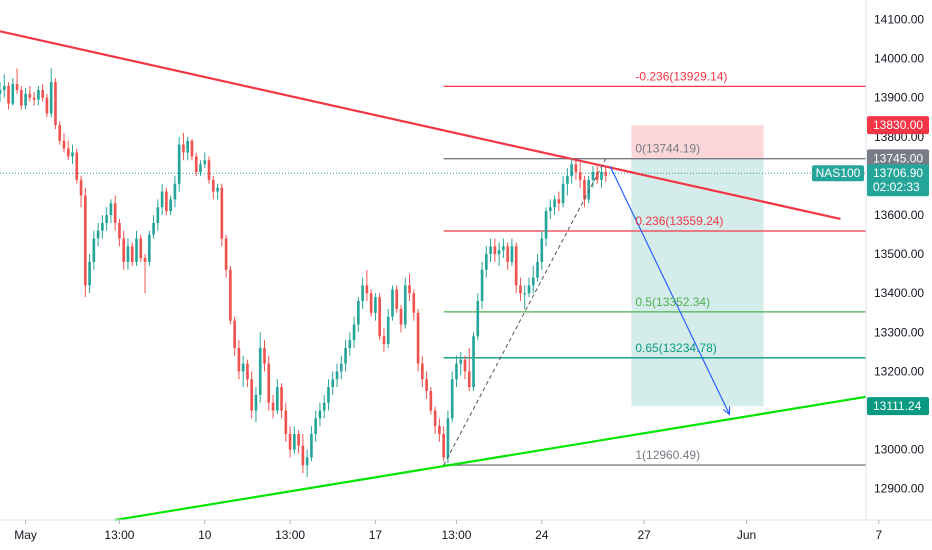 The width and height of the screenshot is (932, 550). What do you see at coordinates (898, 125) in the screenshot?
I see `stop-price-badge` at bounding box center [898, 125].